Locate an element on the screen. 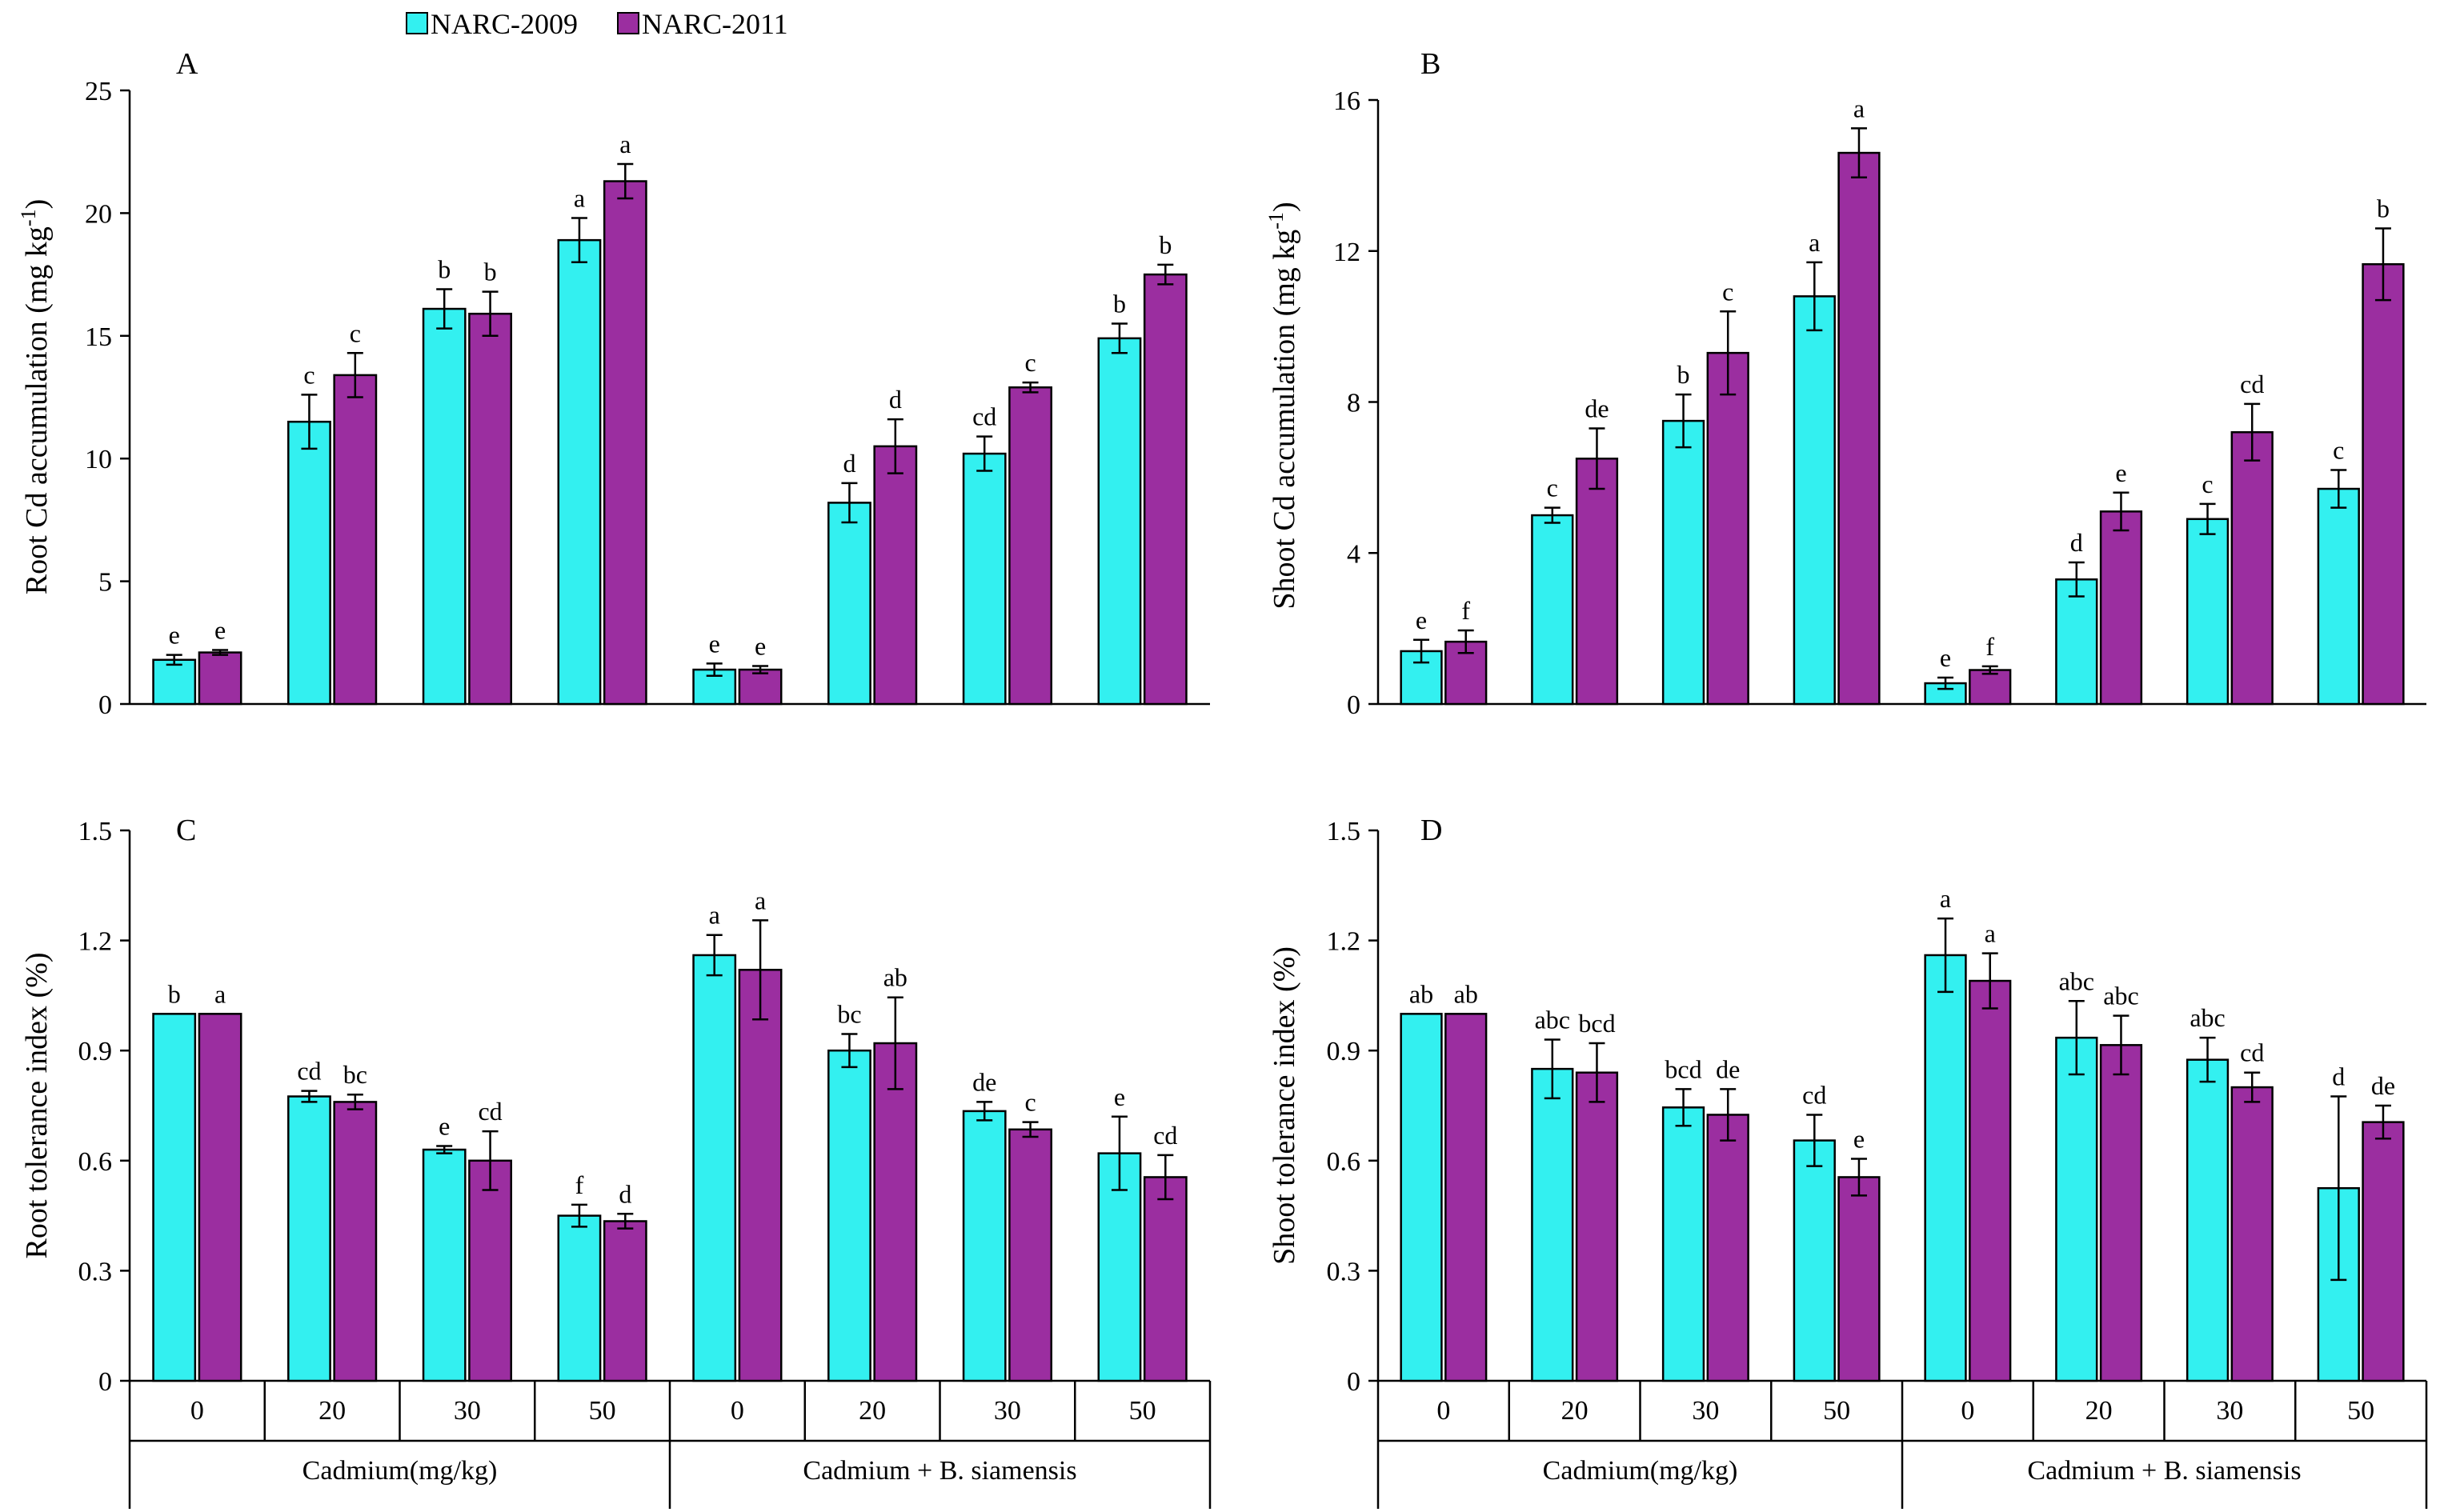  legend: NARC-2009 NARC-2011 is located at coordinates (597, 24).